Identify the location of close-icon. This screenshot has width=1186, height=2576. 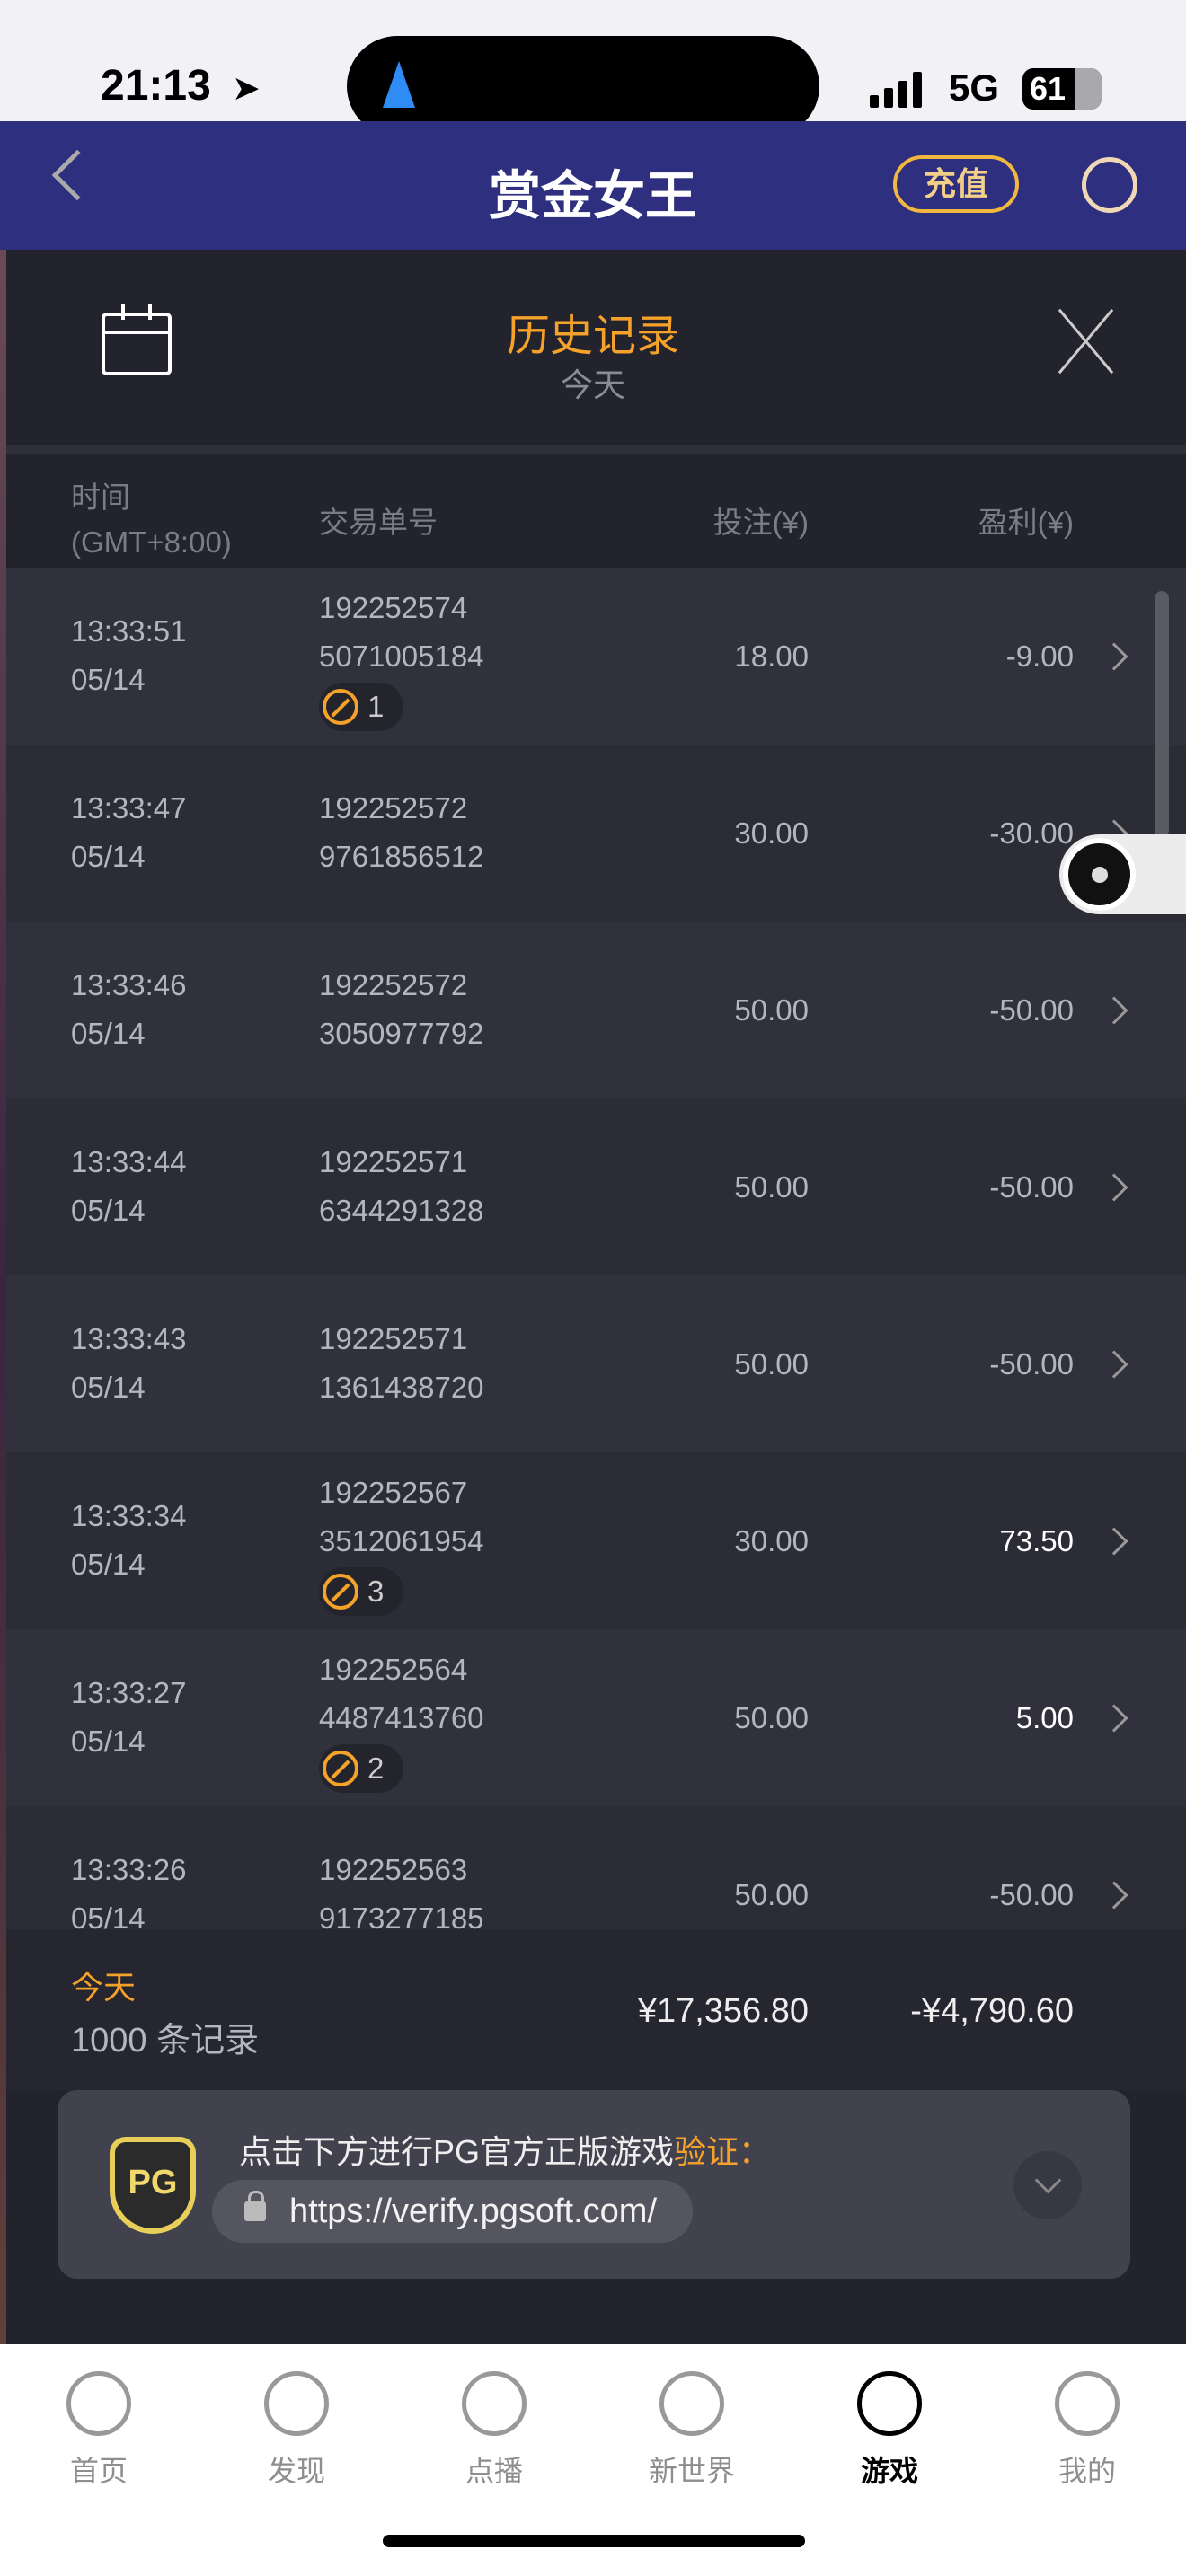
(1086, 341).